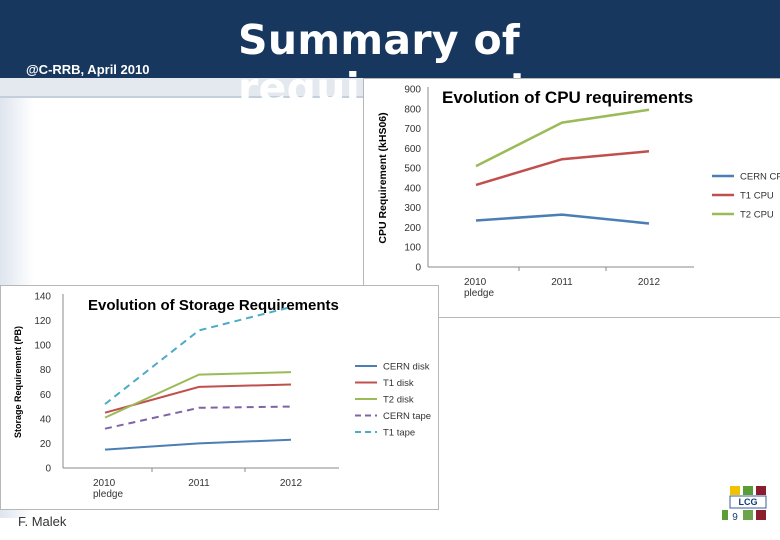  I want to click on series-line-cern-disk, so click(198, 444).